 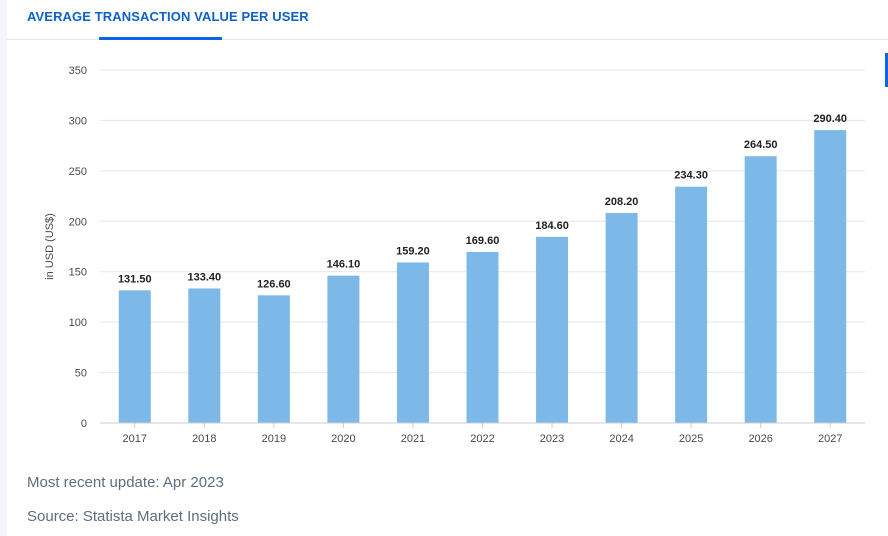 I want to click on data-label: 131.50, so click(x=135, y=279).